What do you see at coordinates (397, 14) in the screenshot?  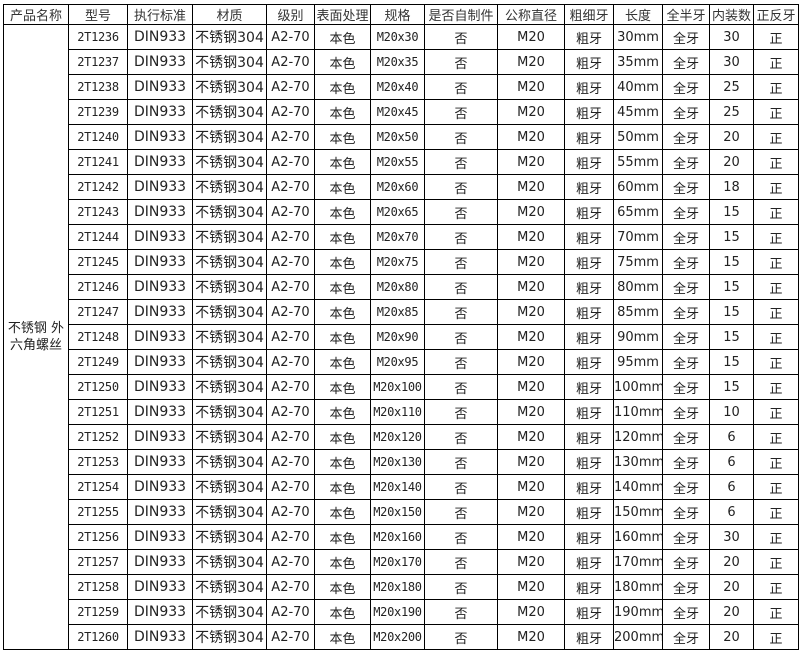 I see `column-header: 规格` at bounding box center [397, 14].